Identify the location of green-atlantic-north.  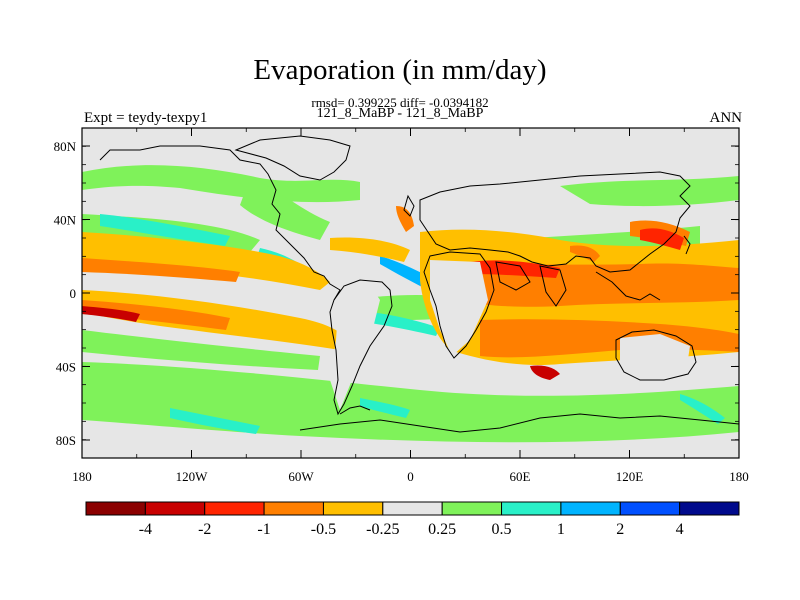
(285, 209).